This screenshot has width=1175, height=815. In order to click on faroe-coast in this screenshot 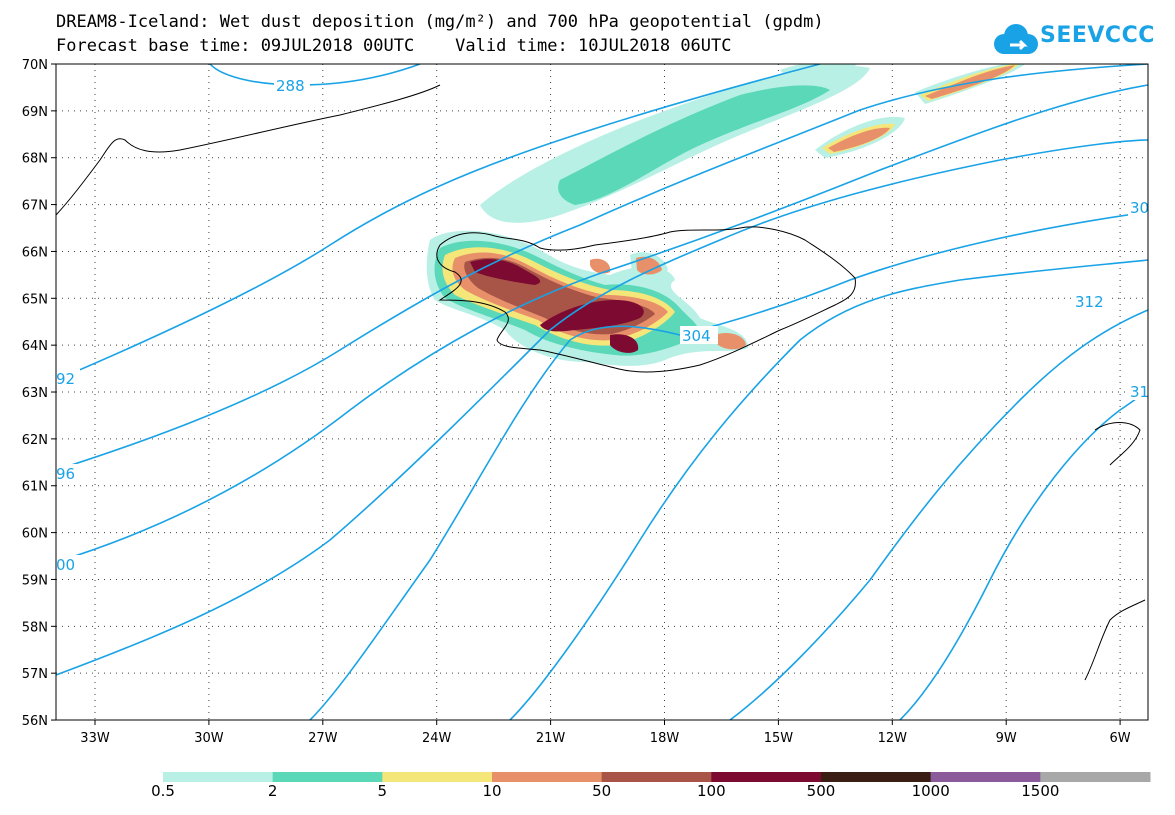, I will do `click(1117, 444)`.